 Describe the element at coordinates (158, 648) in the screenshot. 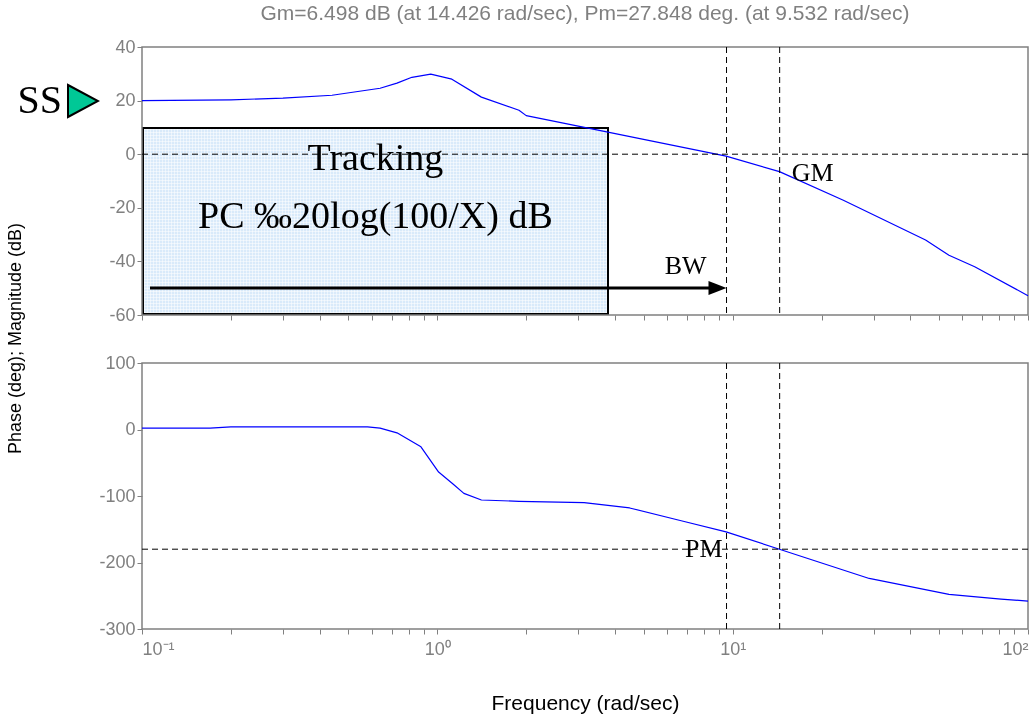

I see `x-tick-label: 10⁻¹` at that location.